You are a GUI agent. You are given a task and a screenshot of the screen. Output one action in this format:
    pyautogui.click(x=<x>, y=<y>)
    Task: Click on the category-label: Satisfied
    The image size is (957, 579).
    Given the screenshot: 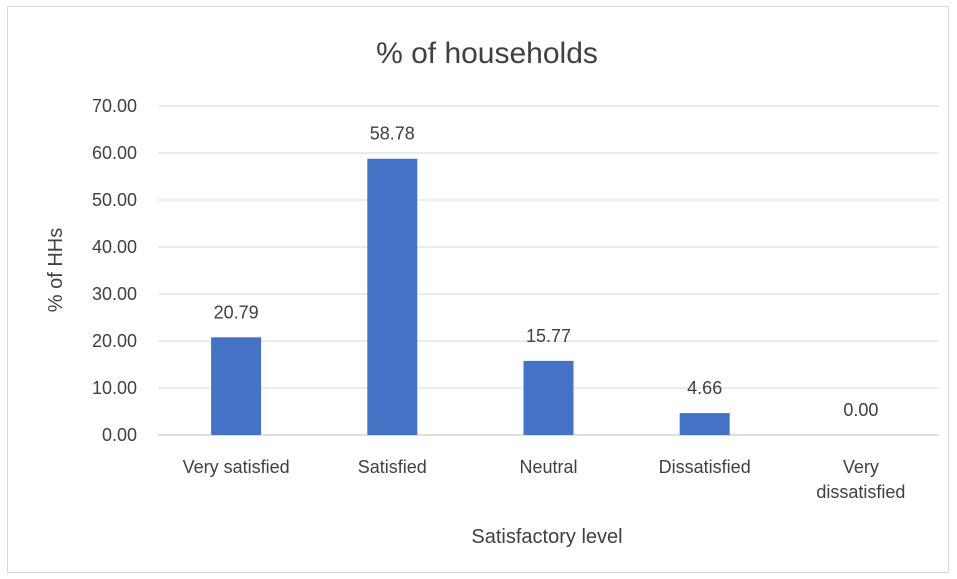 What is the action you would take?
    pyautogui.click(x=392, y=467)
    